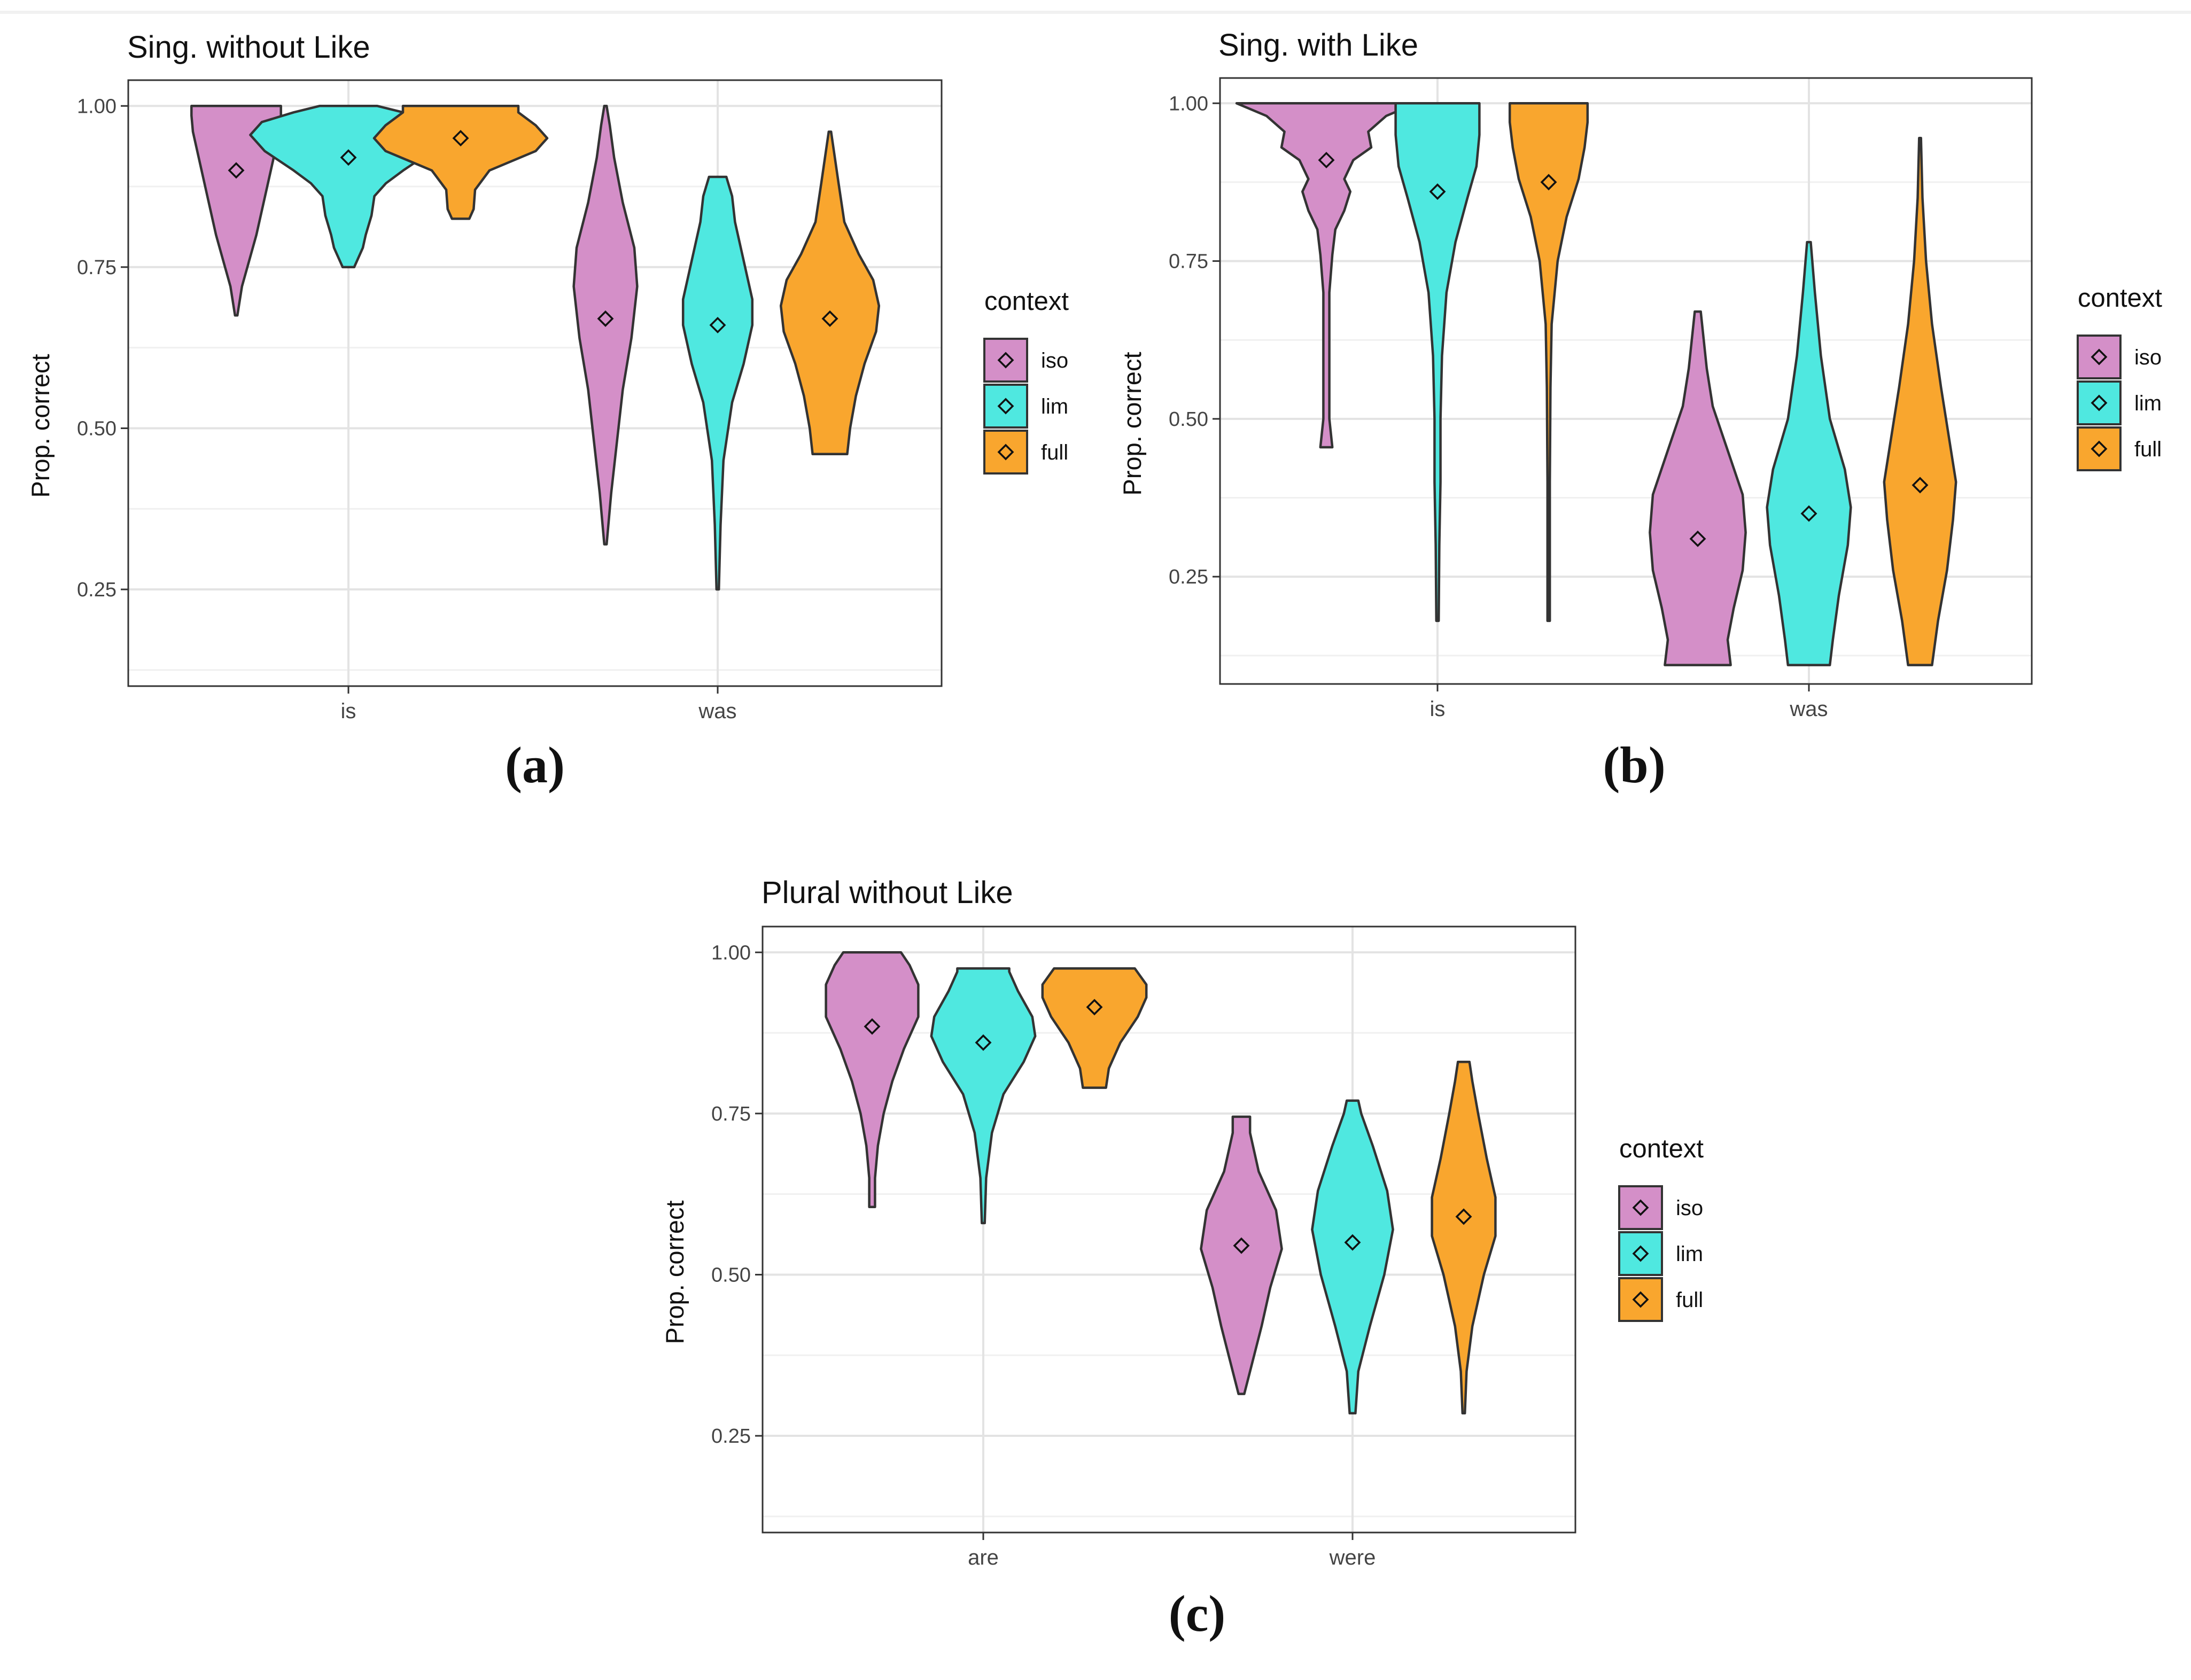 The height and width of the screenshot is (1680, 2191). What do you see at coordinates (983, 1042) in the screenshot?
I see `mean-marker-lim-are` at bounding box center [983, 1042].